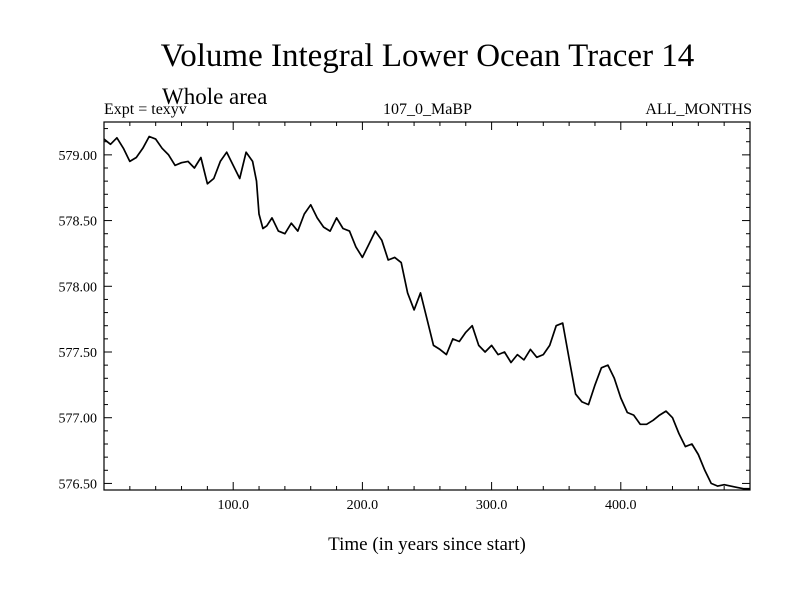 This screenshot has width=800, height=600. What do you see at coordinates (427, 56) in the screenshot?
I see `chart-title: Volume Integral Lower Ocean Tracer 14` at bounding box center [427, 56].